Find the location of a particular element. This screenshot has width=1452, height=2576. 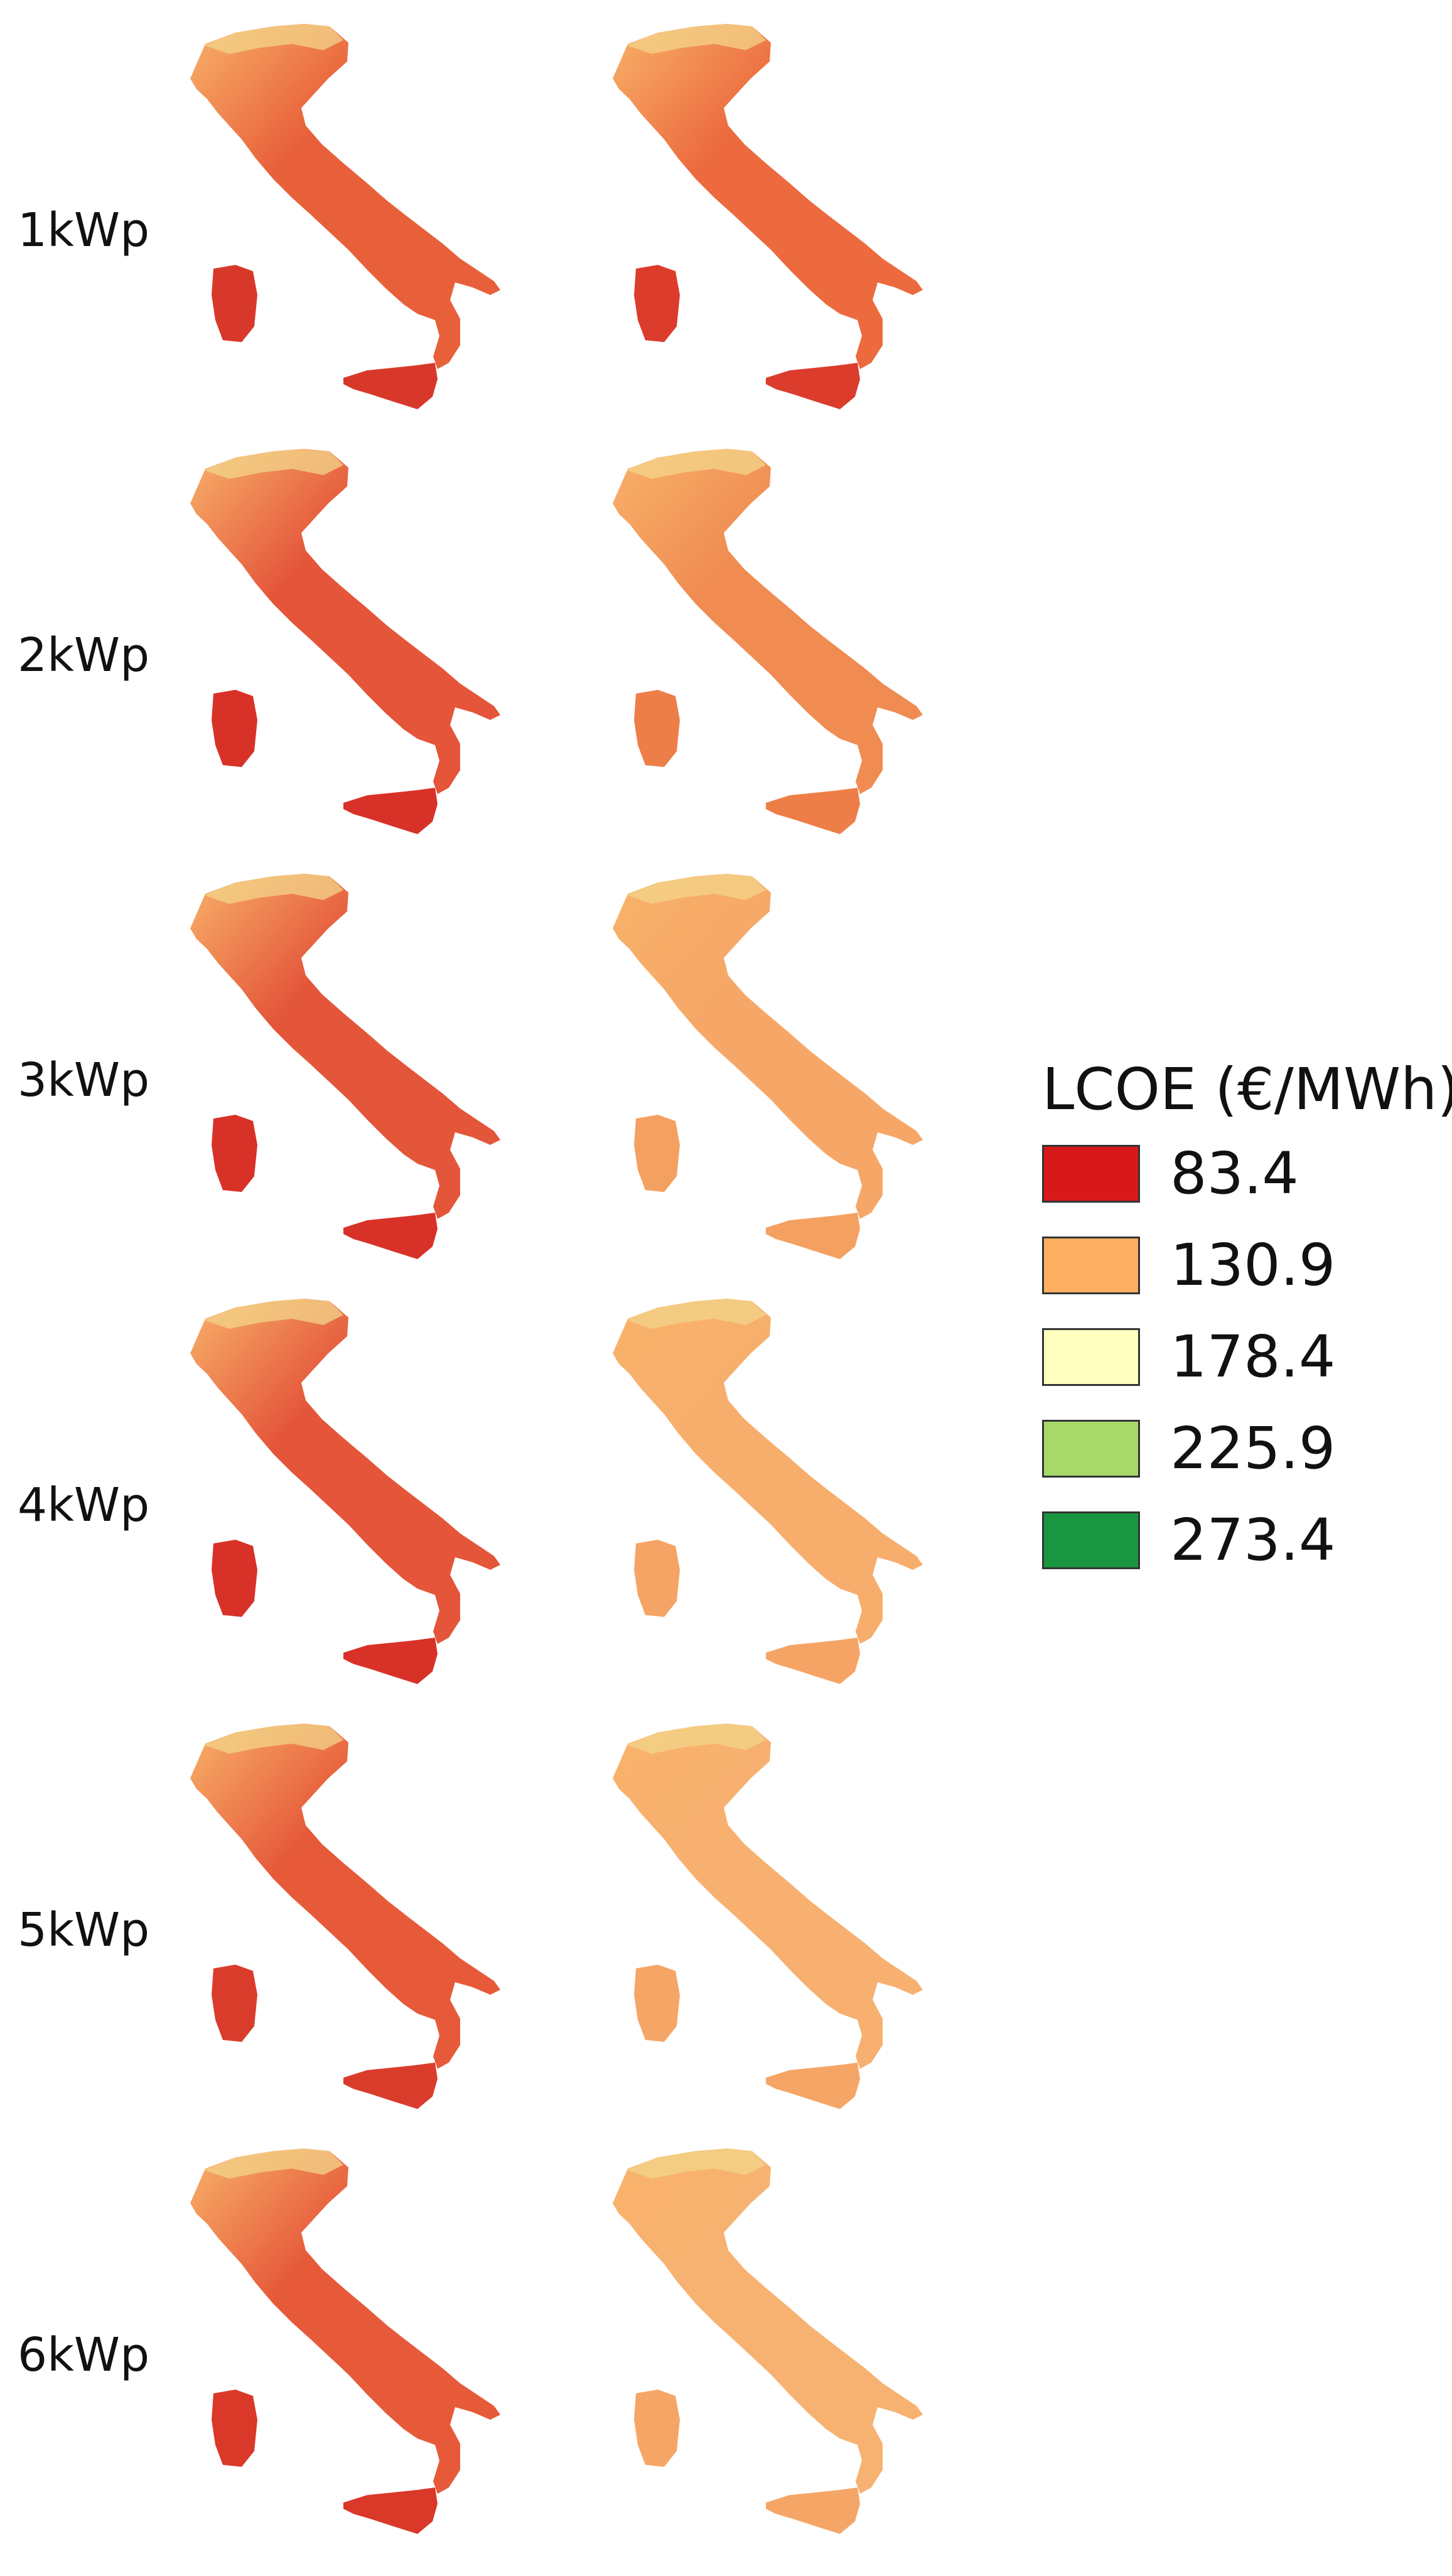

map-1kwp-left is located at coordinates (349, 220).